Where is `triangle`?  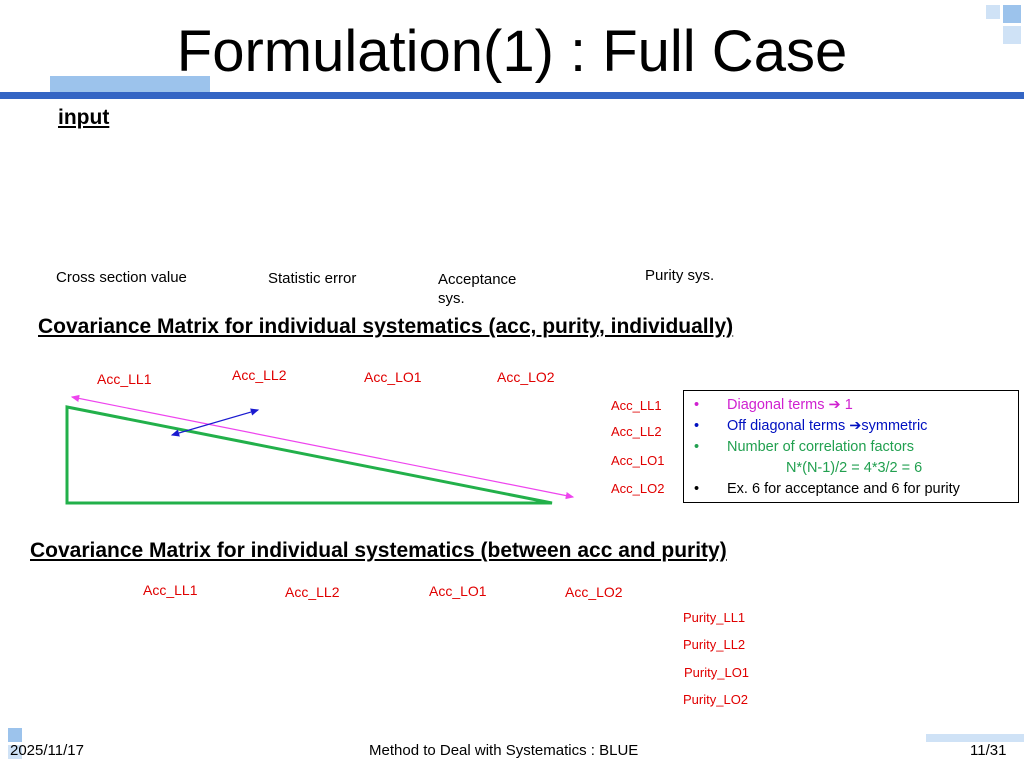 triangle is located at coordinates (309, 455).